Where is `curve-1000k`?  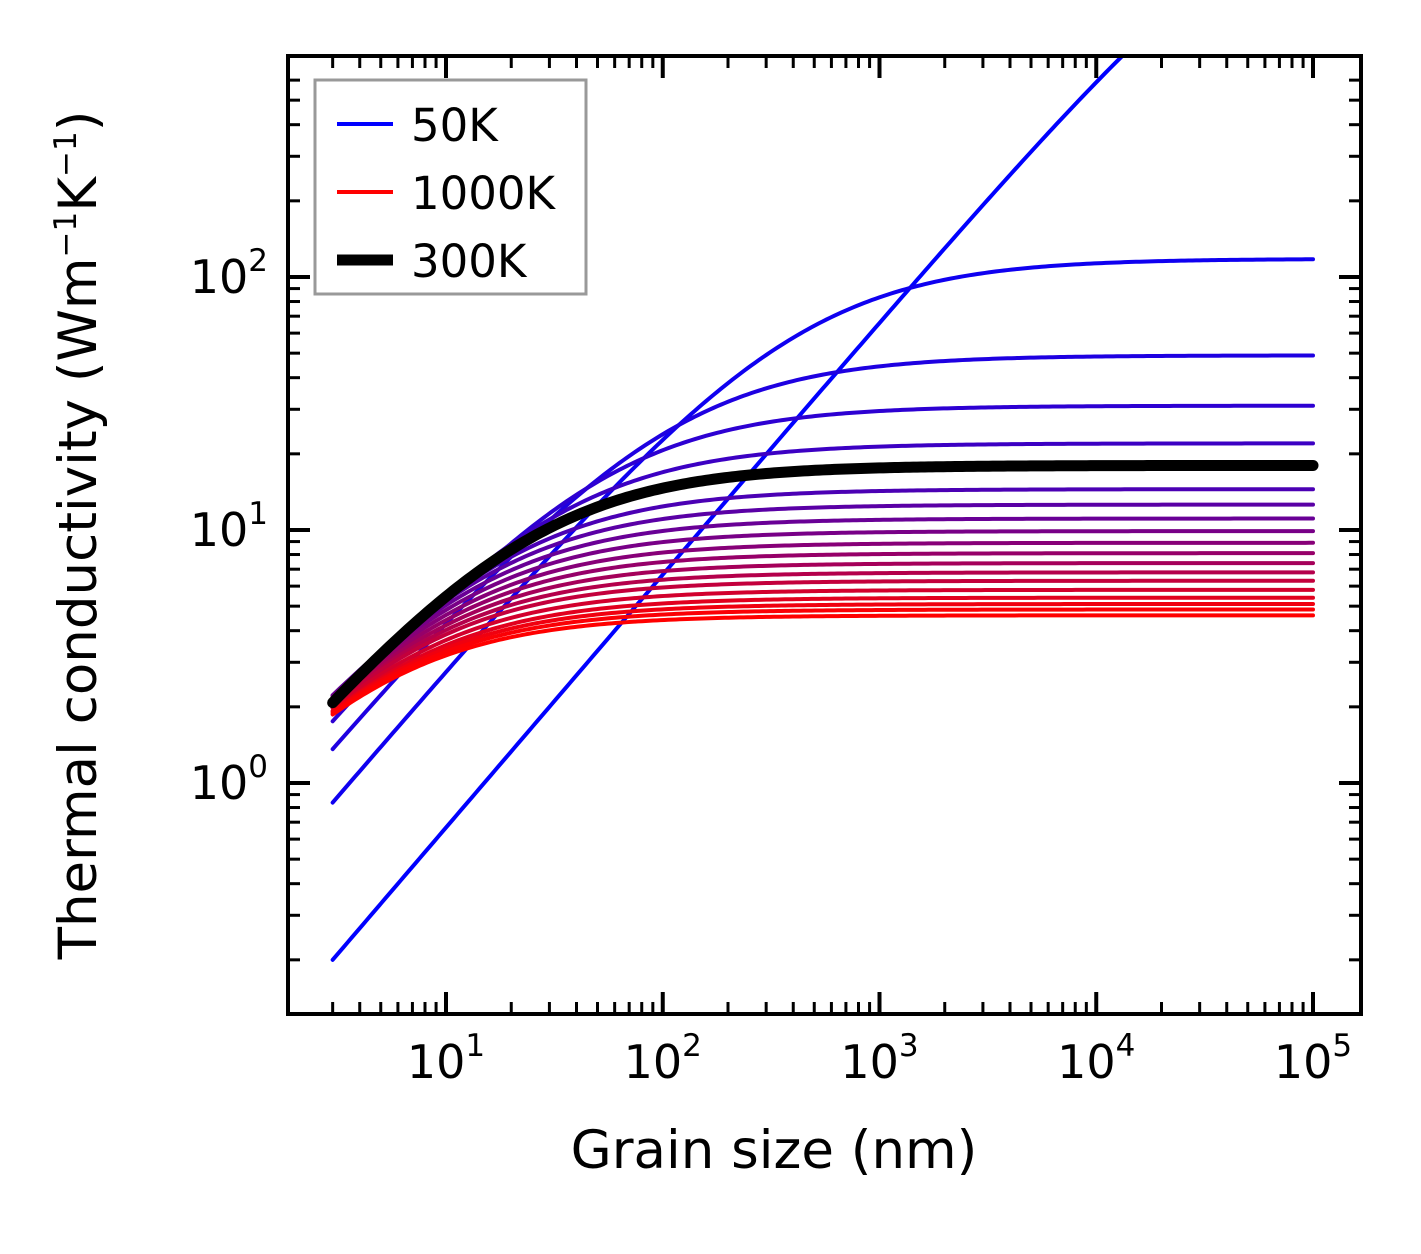
curve-1000k is located at coordinates (822, 665).